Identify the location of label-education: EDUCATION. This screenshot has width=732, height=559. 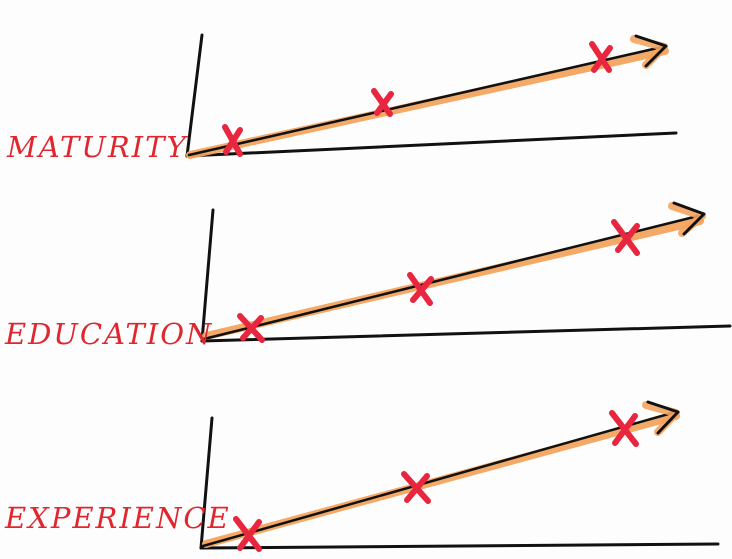
(108, 334).